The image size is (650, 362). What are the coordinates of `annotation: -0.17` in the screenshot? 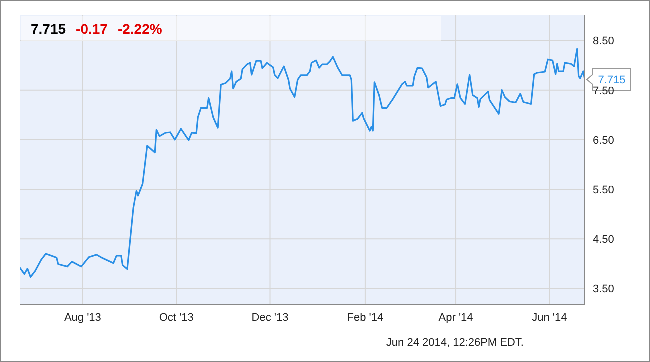 It's located at (92, 28).